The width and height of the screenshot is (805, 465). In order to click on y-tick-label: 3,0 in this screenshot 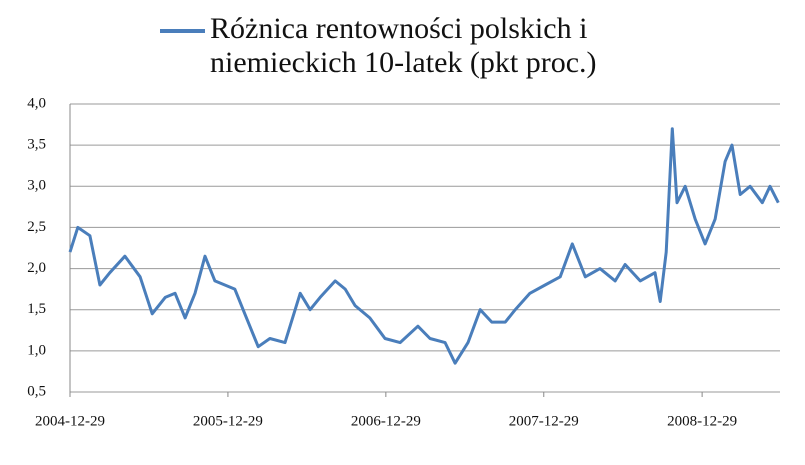, I will do `click(36, 186)`.